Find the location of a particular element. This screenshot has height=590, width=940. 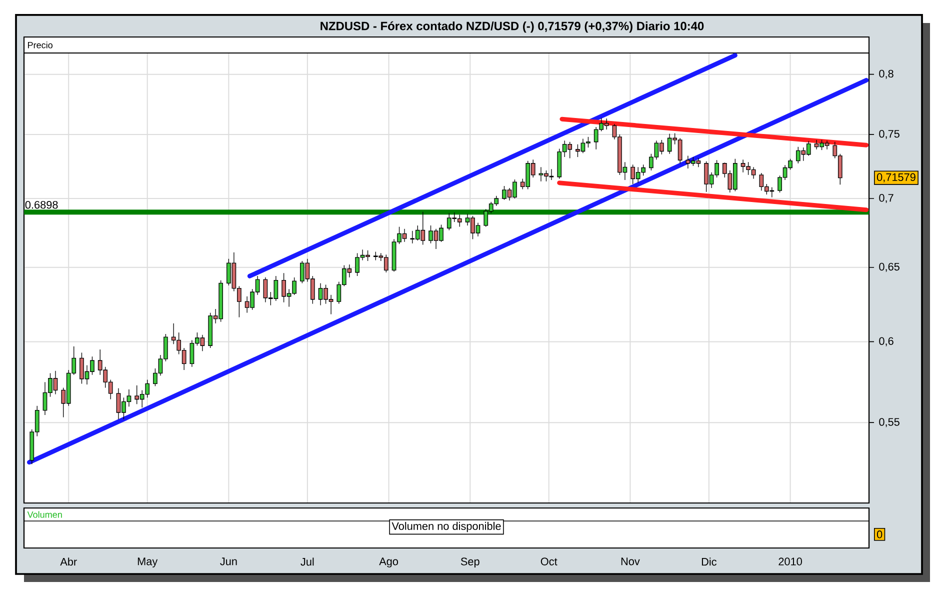

x-tick-label: Jun is located at coordinates (228, 562).